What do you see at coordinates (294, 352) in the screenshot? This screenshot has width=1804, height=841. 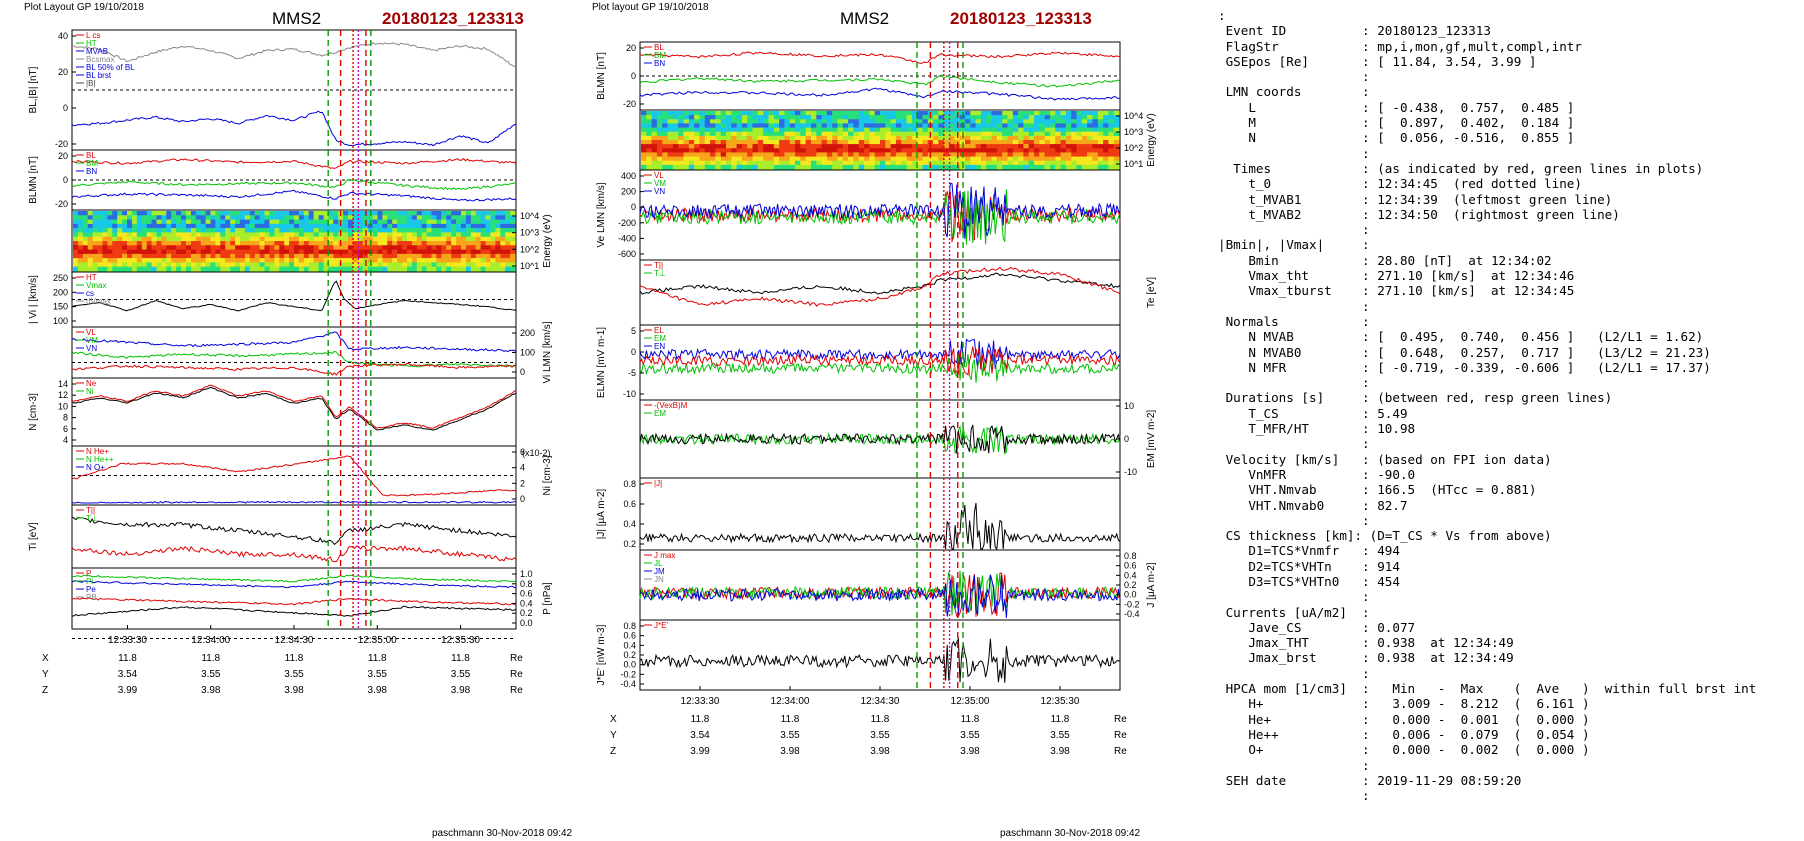 I see `panel-frame` at bounding box center [294, 352].